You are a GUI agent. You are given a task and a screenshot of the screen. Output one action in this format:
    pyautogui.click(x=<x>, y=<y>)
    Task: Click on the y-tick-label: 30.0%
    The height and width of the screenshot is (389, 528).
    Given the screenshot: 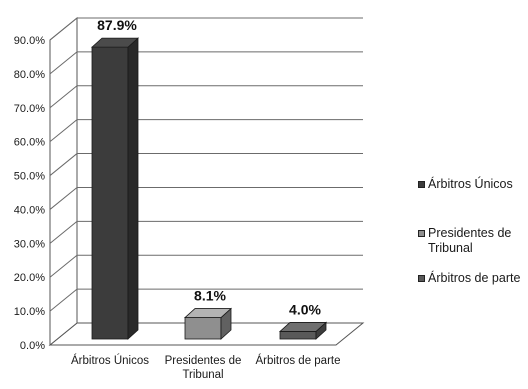 What is the action you would take?
    pyautogui.click(x=29, y=244)
    